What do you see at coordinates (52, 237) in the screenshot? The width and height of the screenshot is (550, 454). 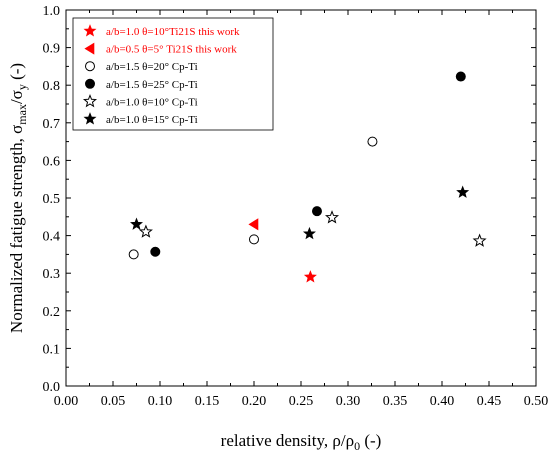 I see `y-tick-label: 0.4` at bounding box center [52, 237].